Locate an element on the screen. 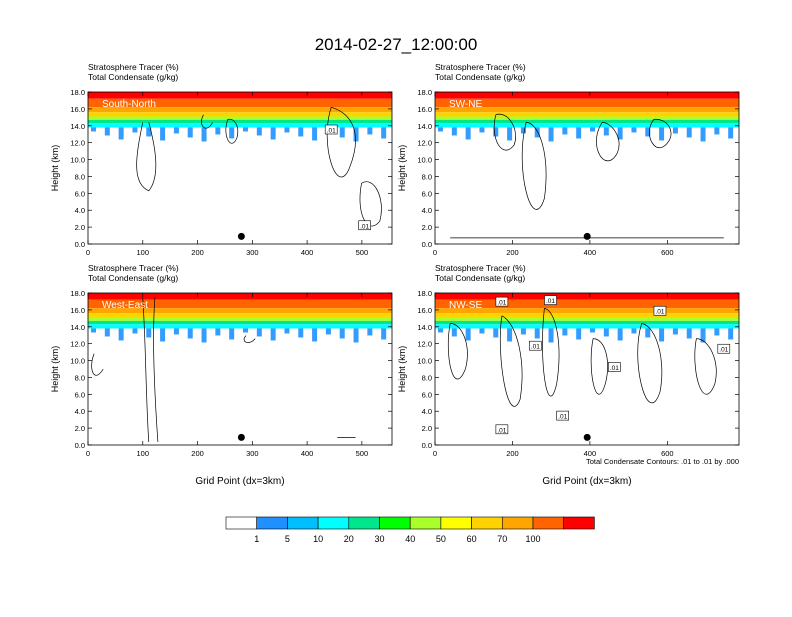  location-marker is located at coordinates (587, 437).